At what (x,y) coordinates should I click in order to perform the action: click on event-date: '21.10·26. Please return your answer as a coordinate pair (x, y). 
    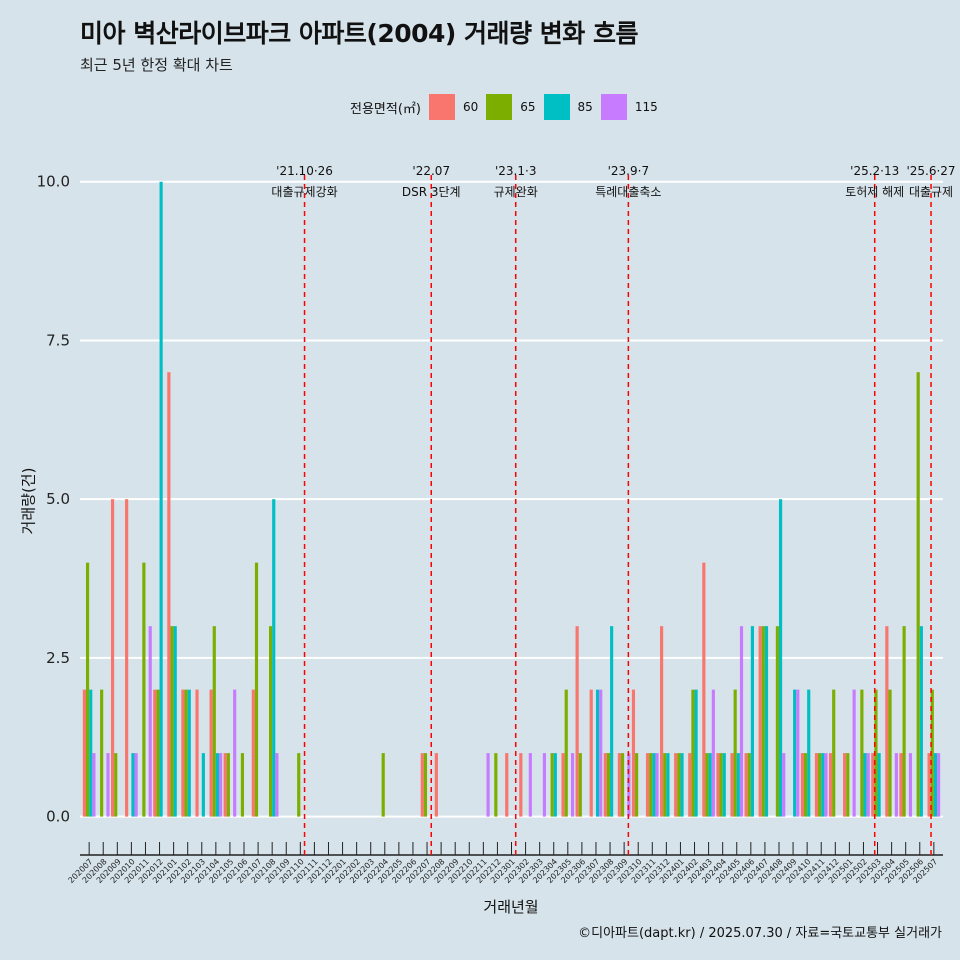
    Looking at the image, I should click on (304, 171).